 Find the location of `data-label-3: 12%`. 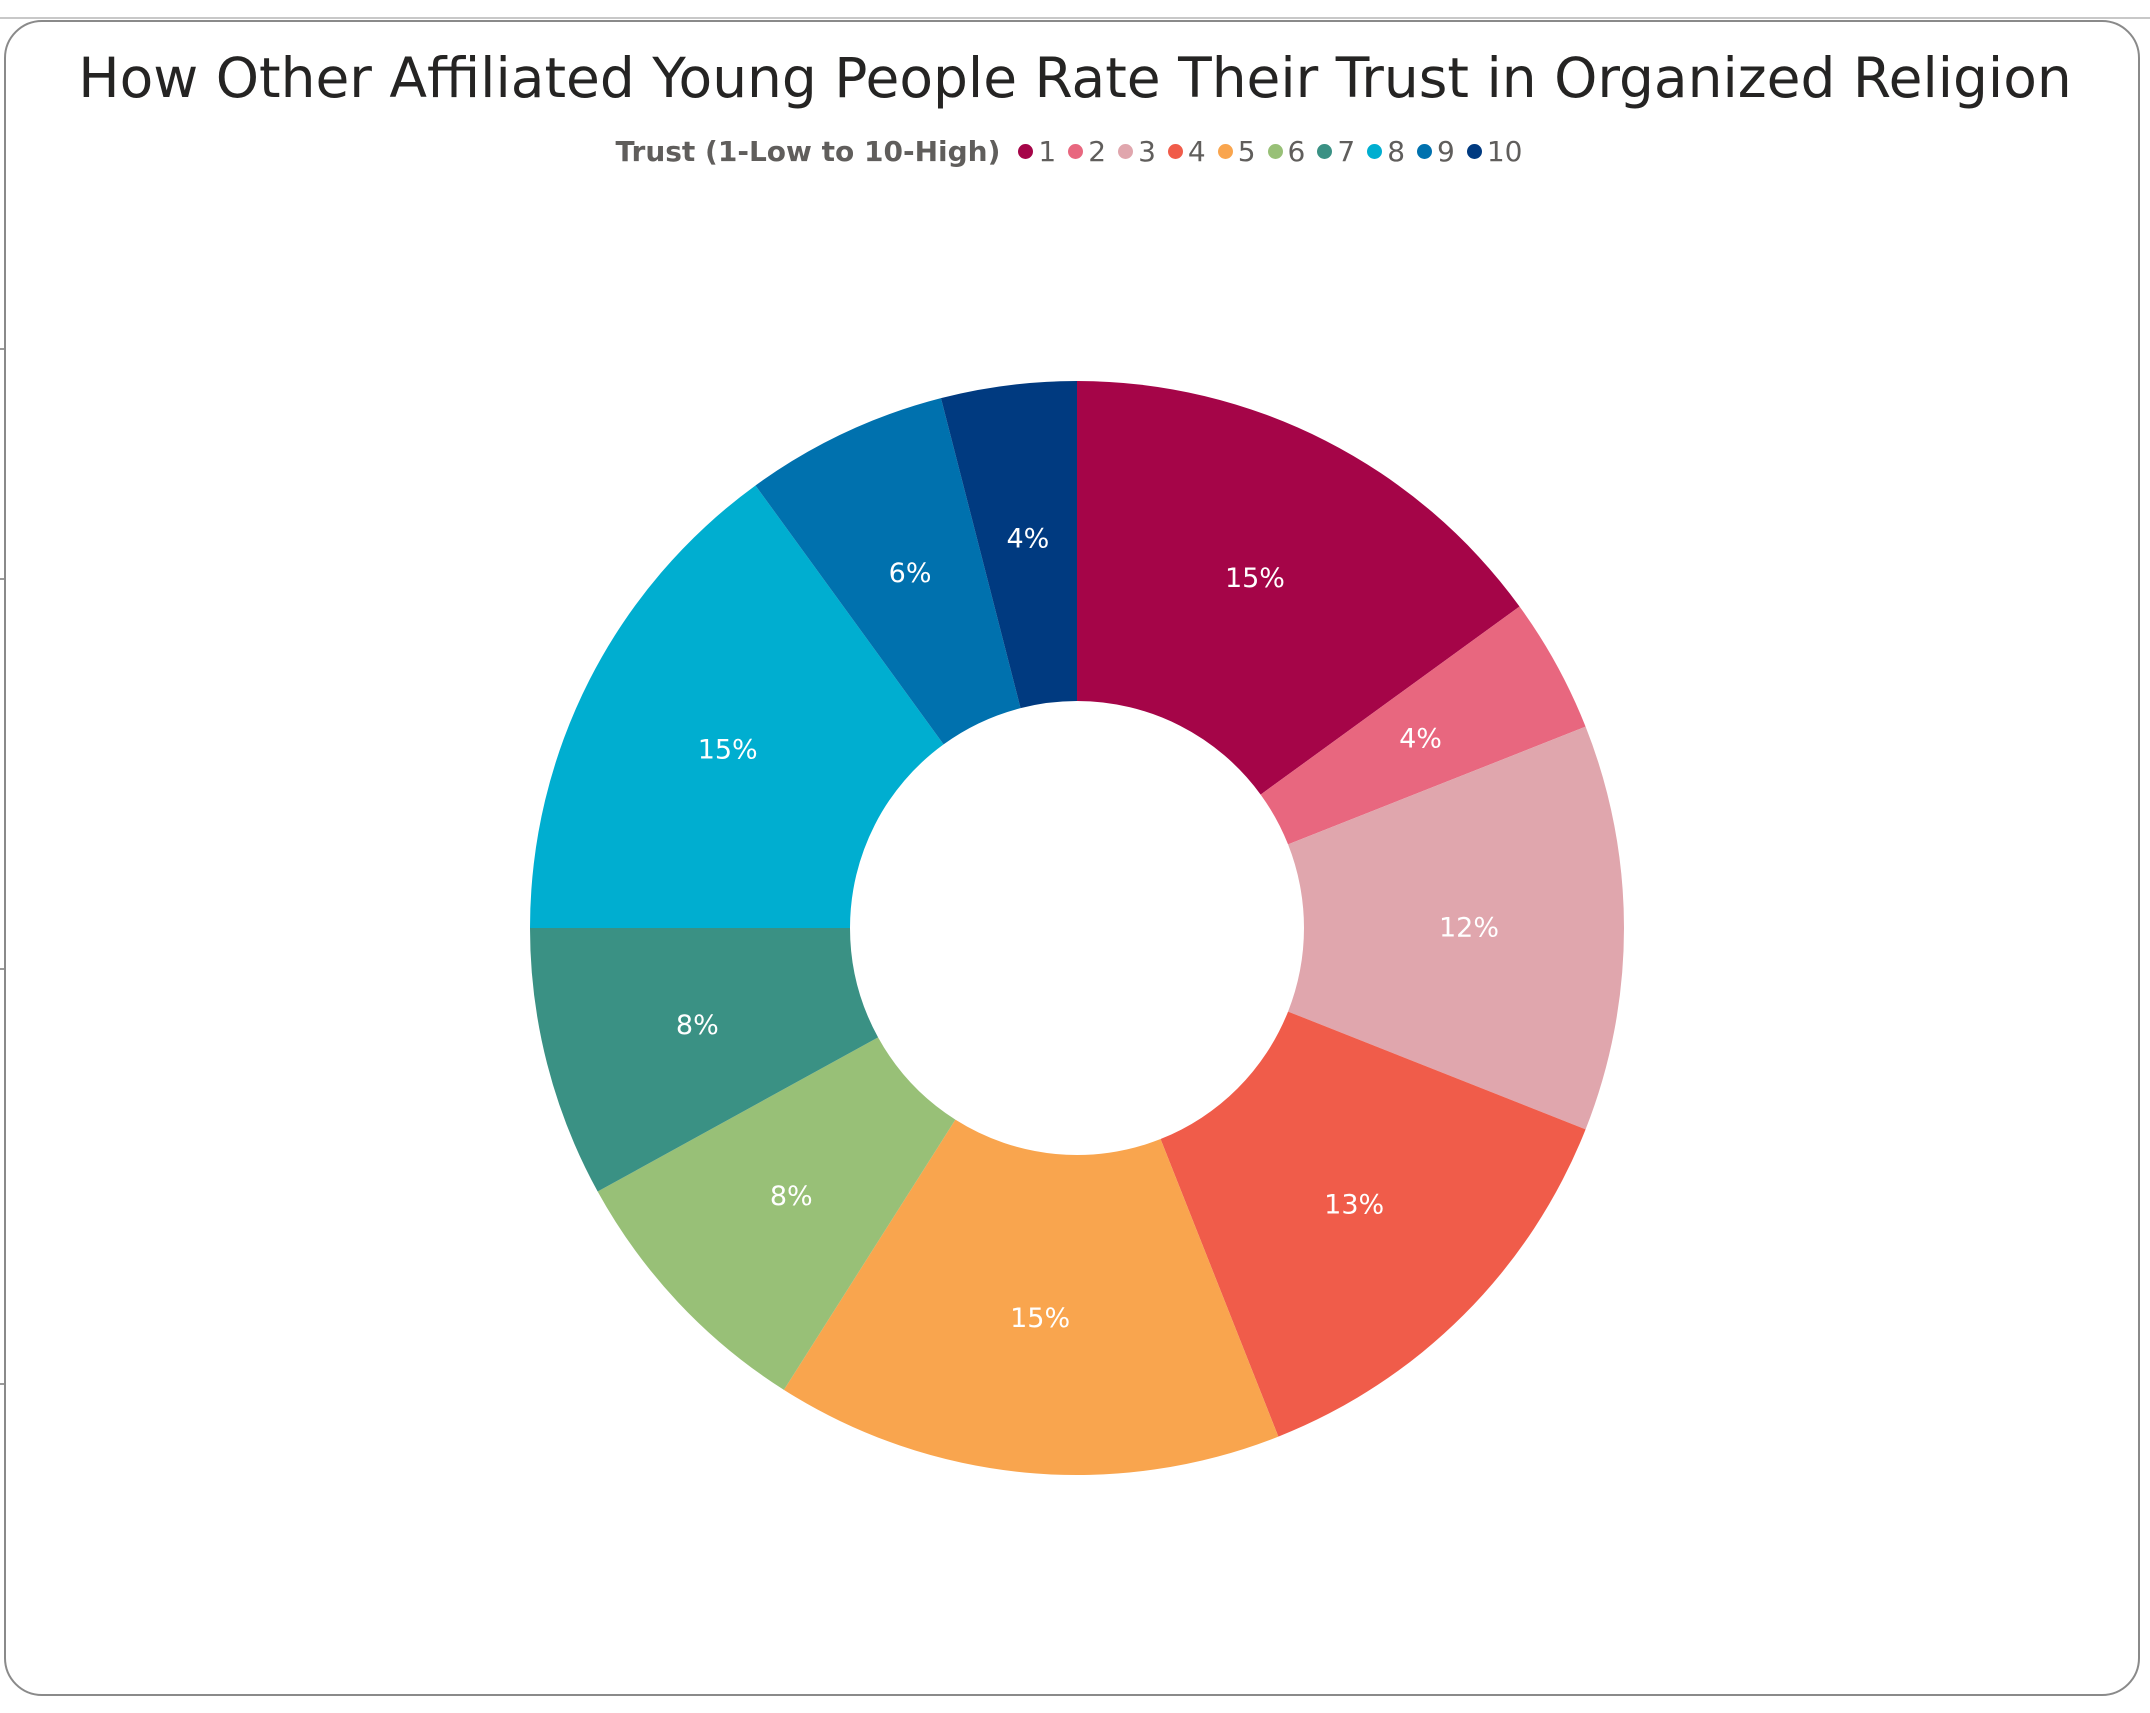

data-label-3: 12% is located at coordinates (1469, 928).